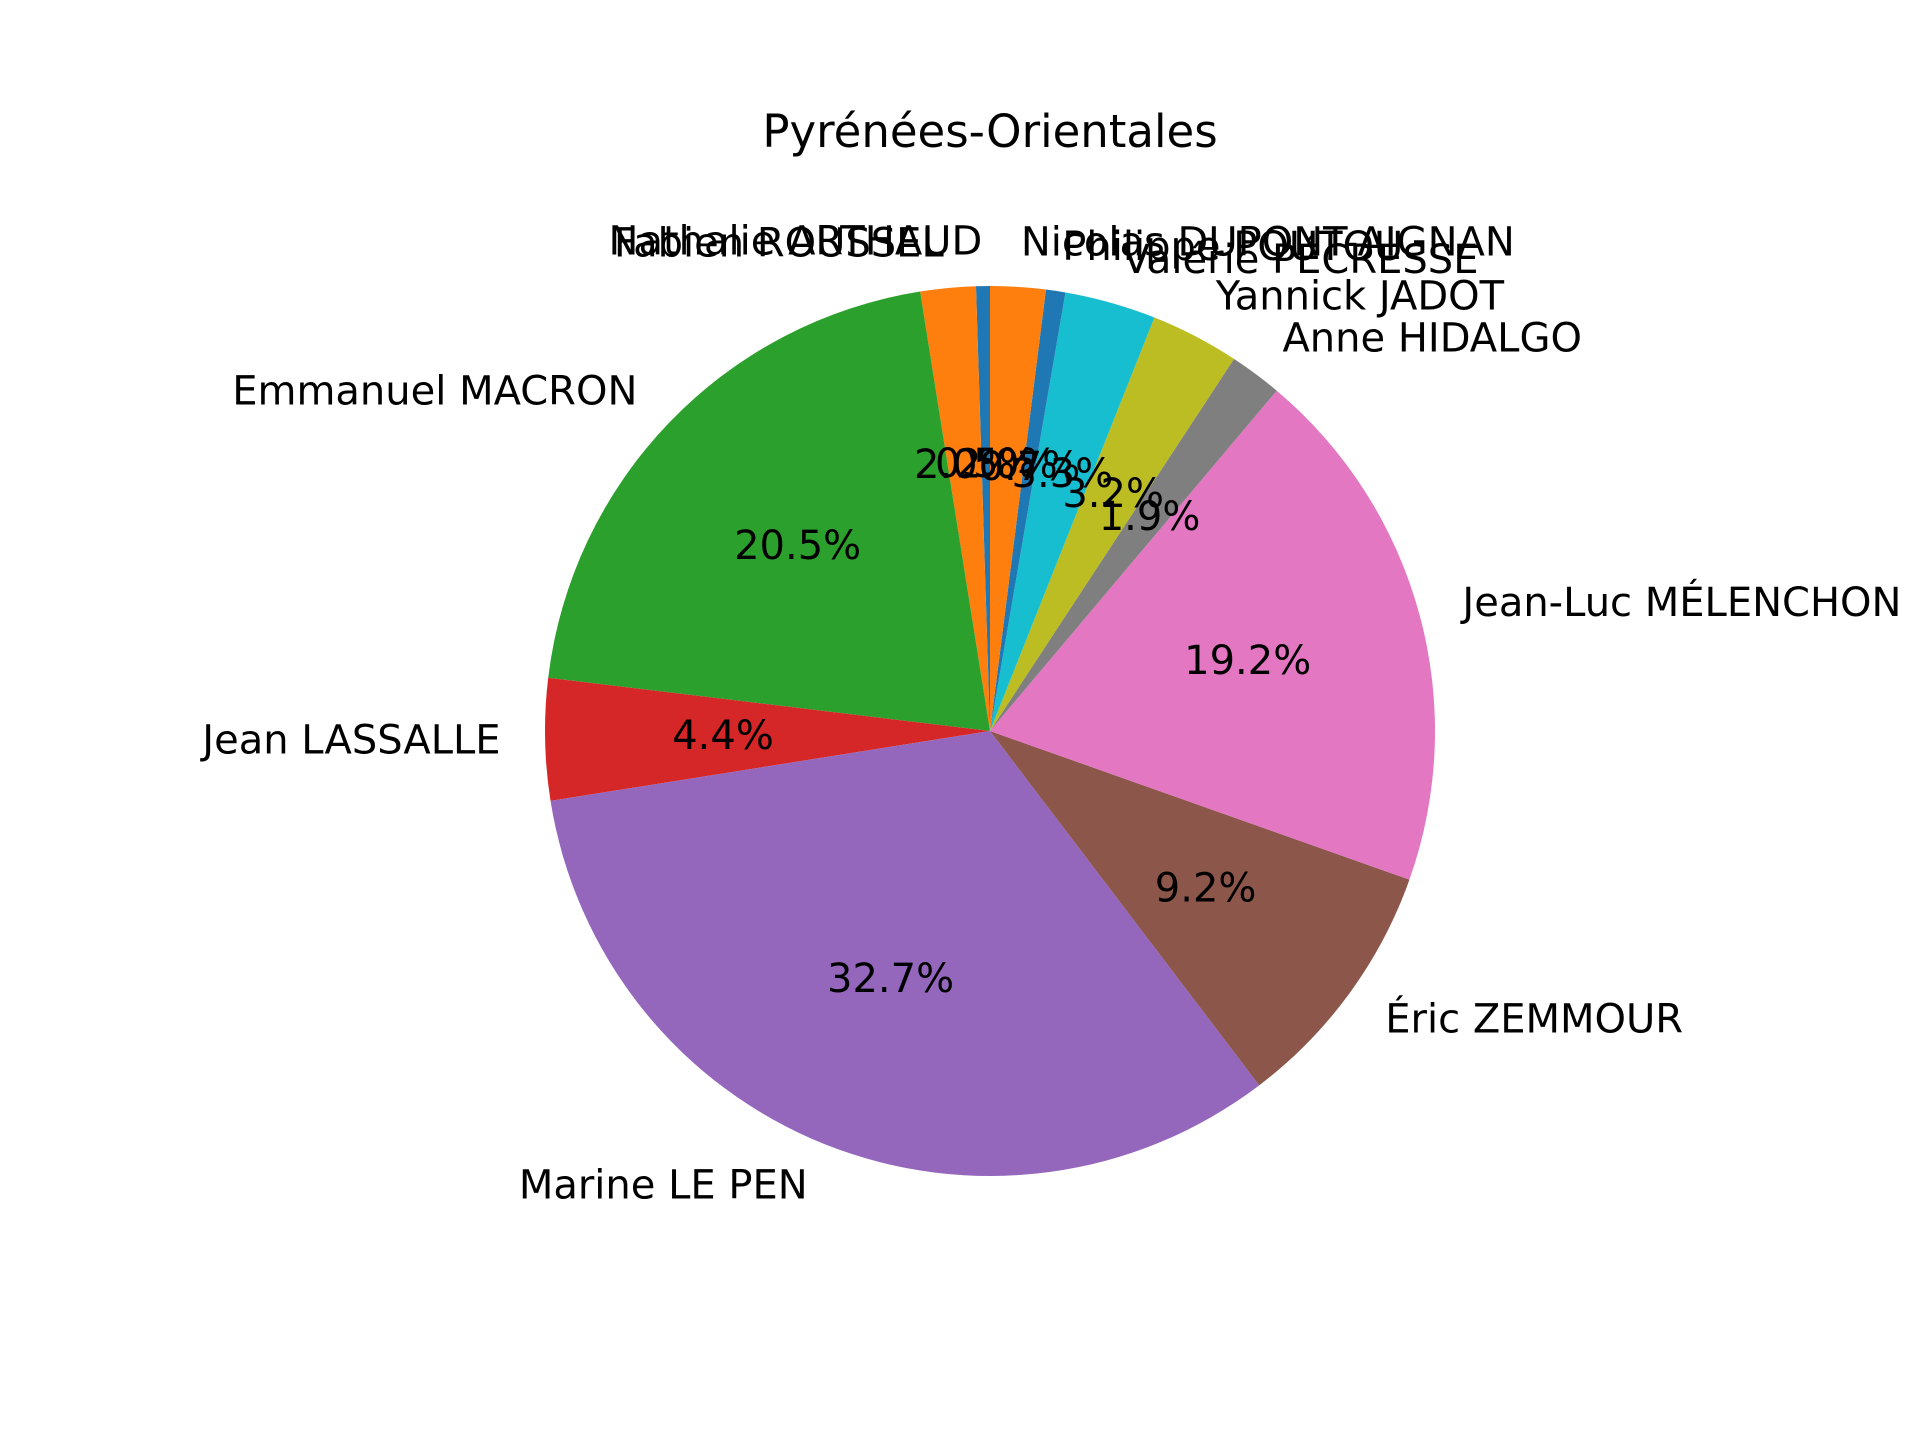 This screenshot has height=1440, width=1920. I want to click on percent-label-fabien-roussel: 2.0%, so click(965, 465).